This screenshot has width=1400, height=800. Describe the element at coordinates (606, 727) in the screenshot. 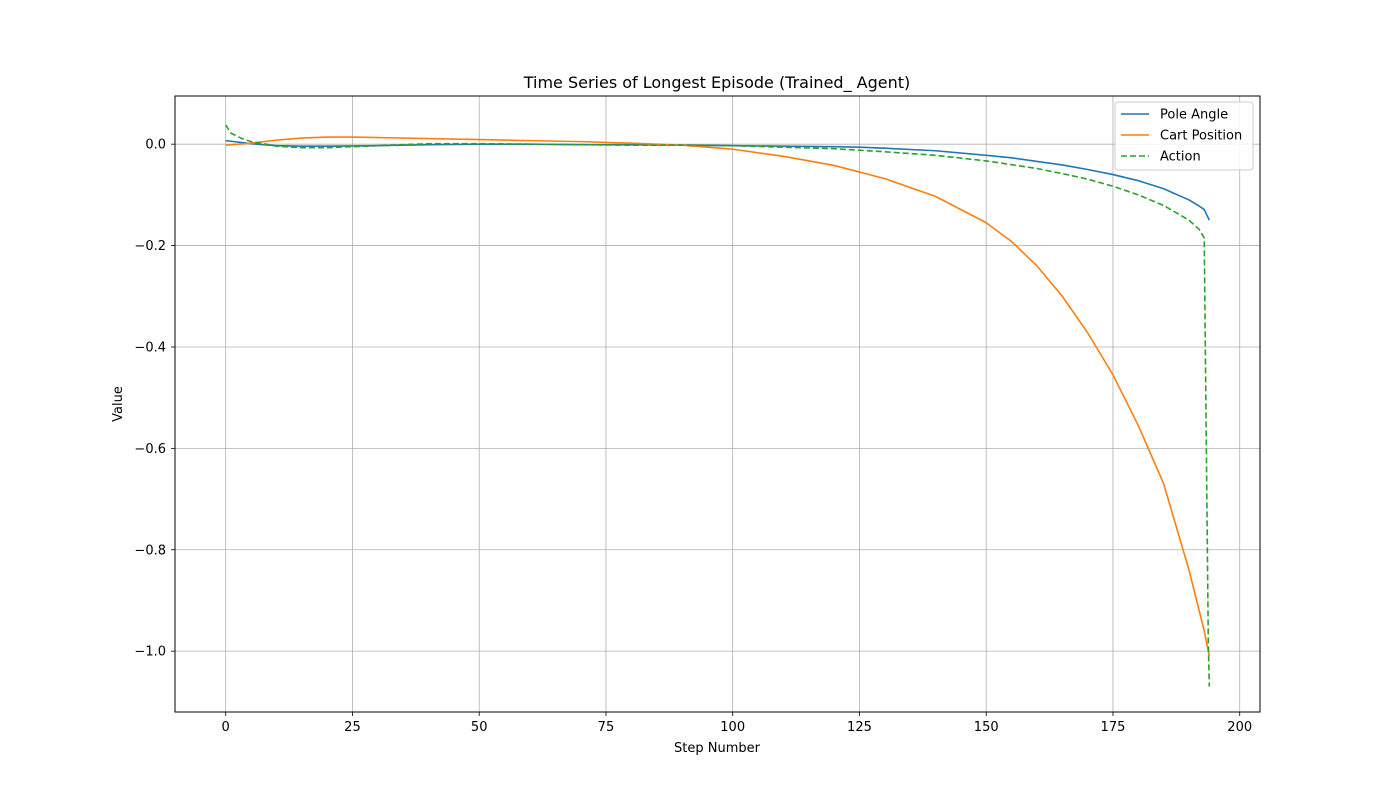

I see `x-tick-label: 75` at that location.